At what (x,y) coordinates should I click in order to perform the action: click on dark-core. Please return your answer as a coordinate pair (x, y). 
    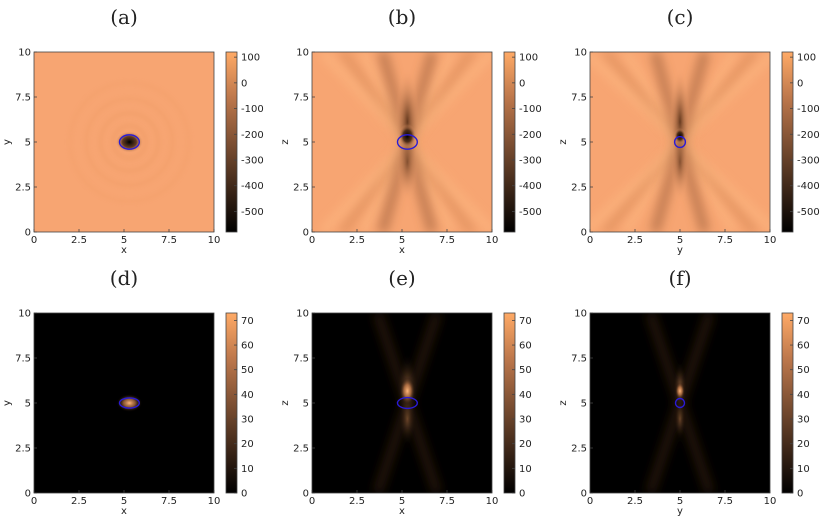
    Looking at the image, I should click on (407, 136).